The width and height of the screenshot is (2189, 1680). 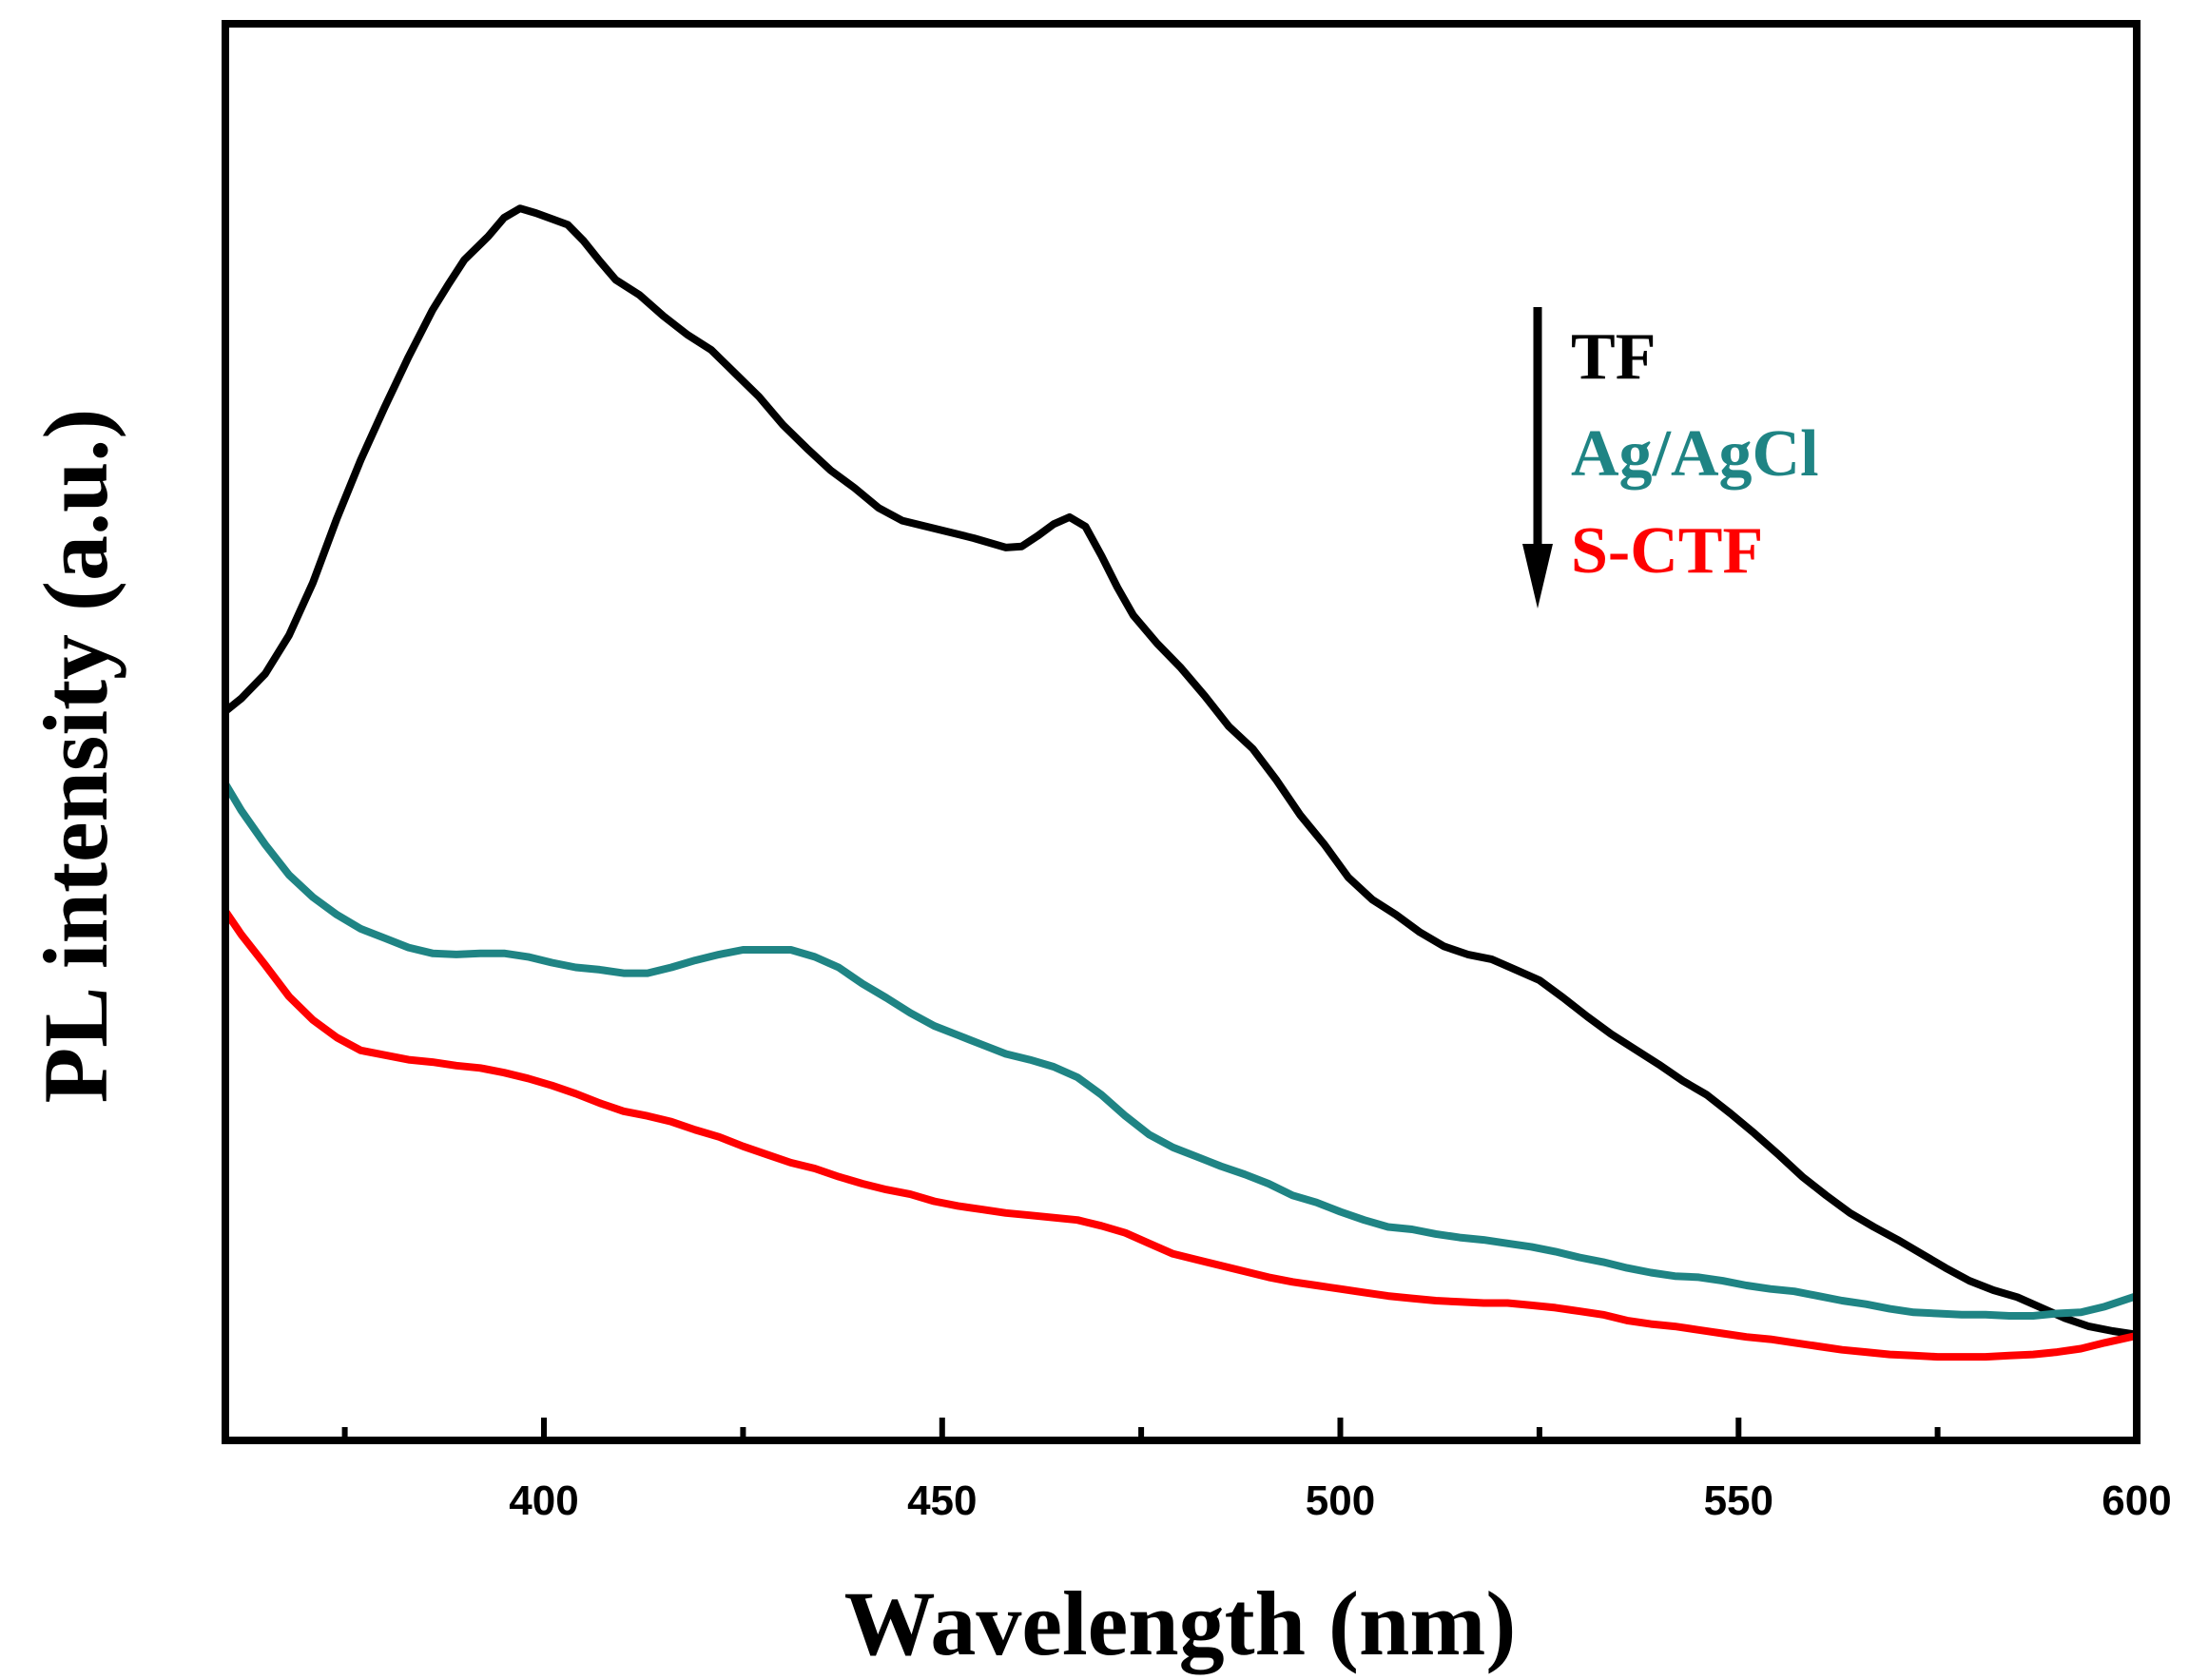 I want to click on legend: TF Ag/AgCl S-CTF, so click(x=1670, y=457).